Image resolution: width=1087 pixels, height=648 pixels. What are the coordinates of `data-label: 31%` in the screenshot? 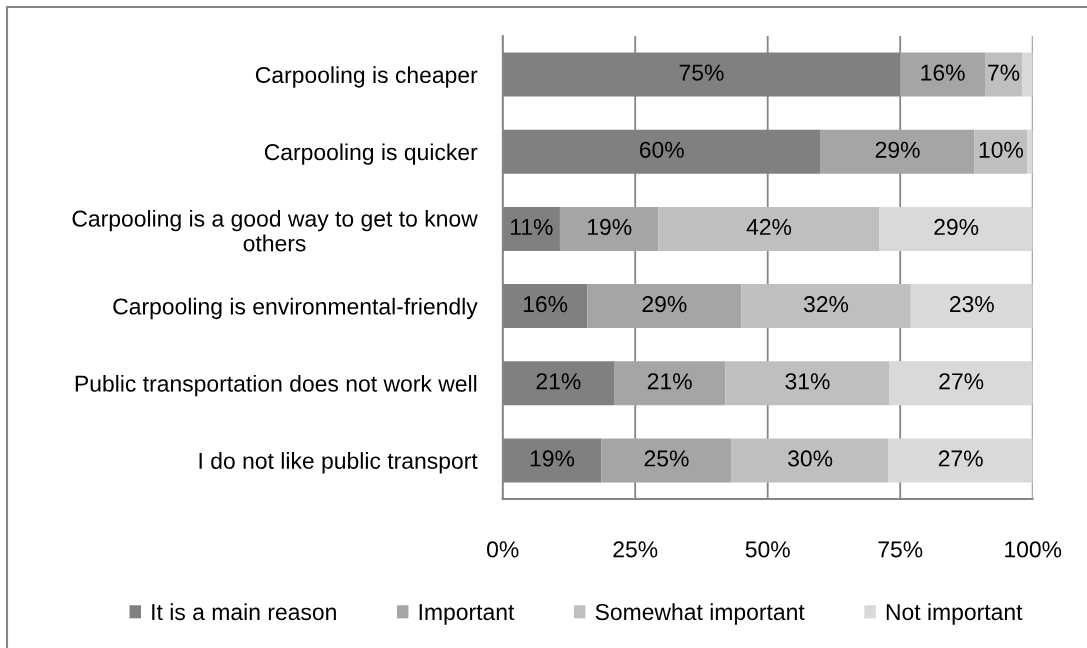 It's located at (807, 381).